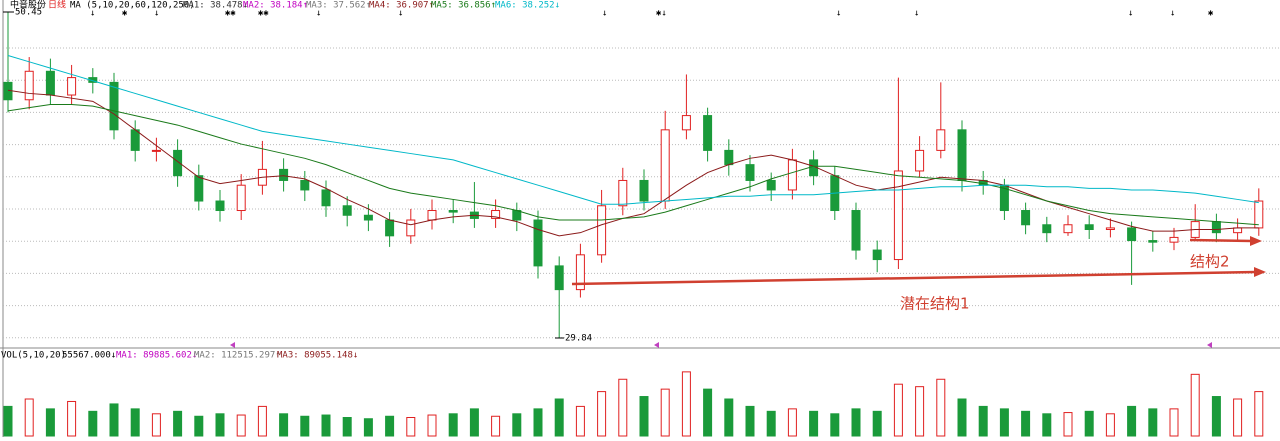 This screenshot has width=1280, height=441. Describe the element at coordinates (28, 5) in the screenshot. I see `stock-name: 中音股份` at that location.